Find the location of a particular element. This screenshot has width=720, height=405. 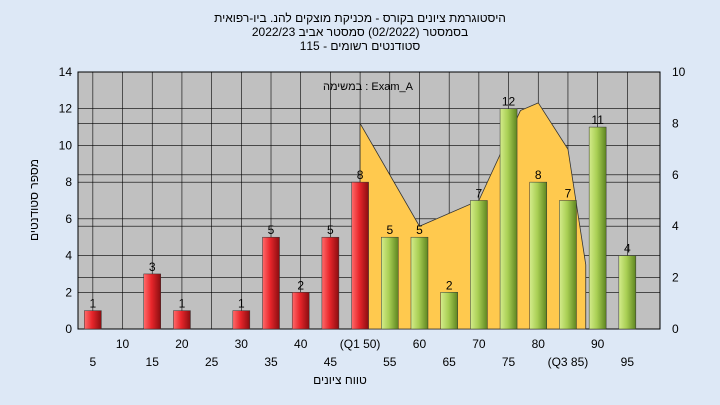

y-axis-ticks: 0 2 4 6 8 10 12 14 is located at coordinates (66, 200).